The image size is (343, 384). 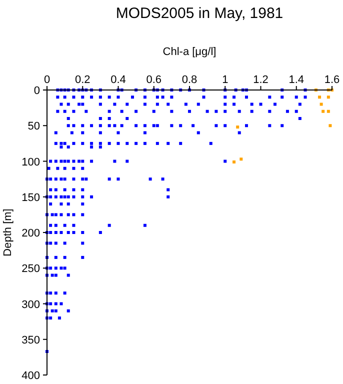 I want to click on y-tick-label: 200, so click(x=31, y=234).